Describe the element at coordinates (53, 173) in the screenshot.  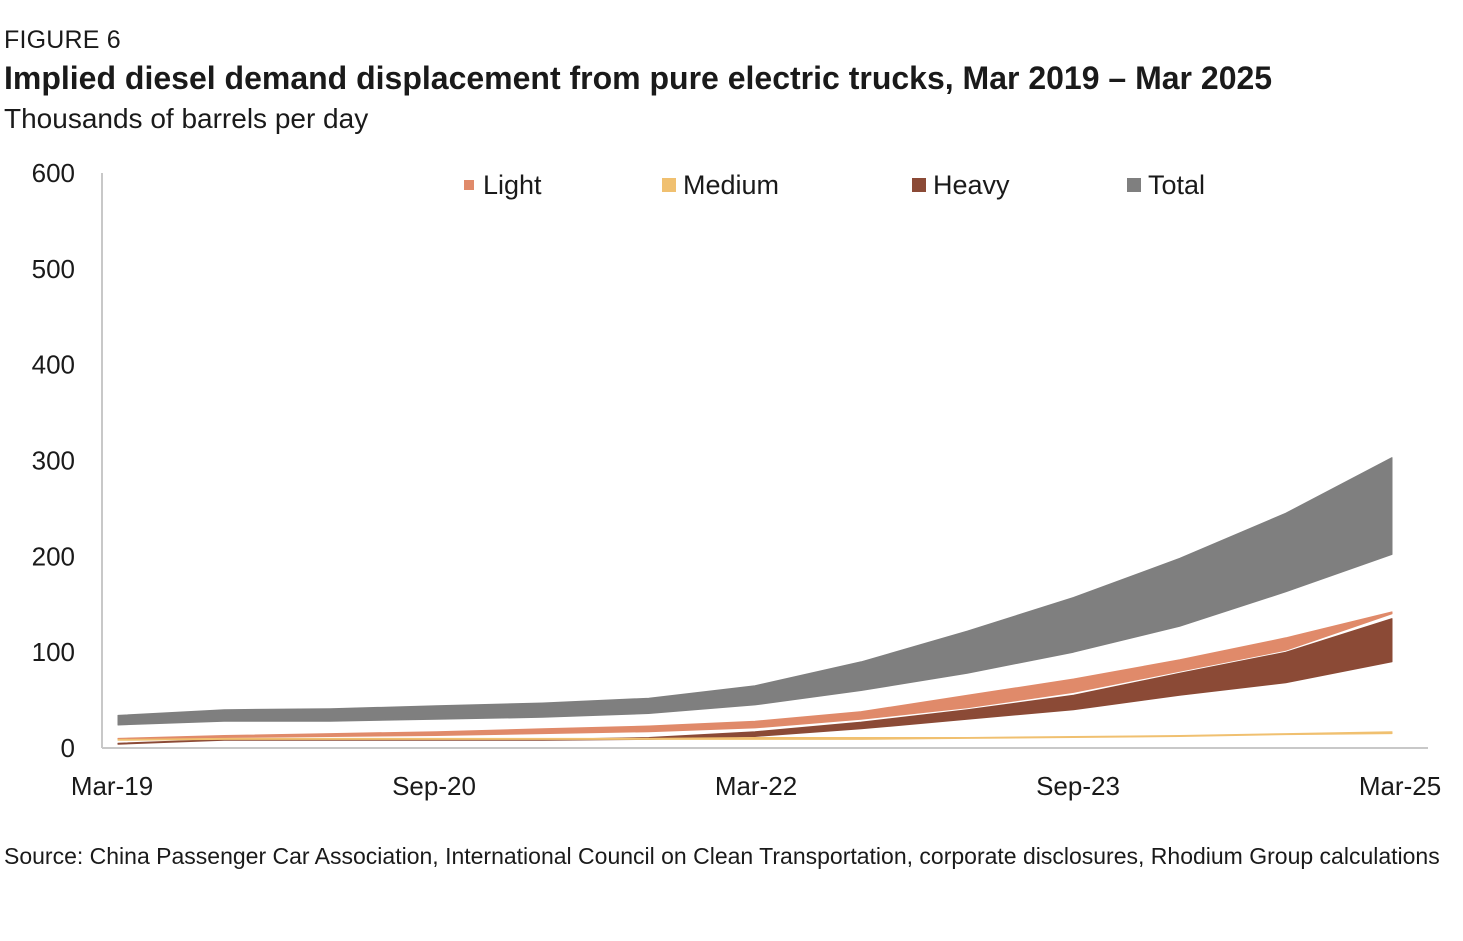
I see `y-tick-label: 600` at that location.